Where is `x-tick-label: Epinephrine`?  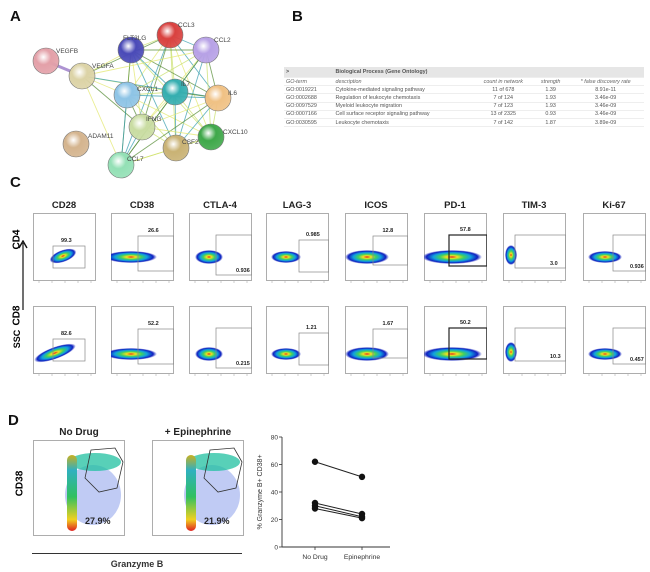
x-tick-label: Epinephrine is located at coordinates (362, 557).